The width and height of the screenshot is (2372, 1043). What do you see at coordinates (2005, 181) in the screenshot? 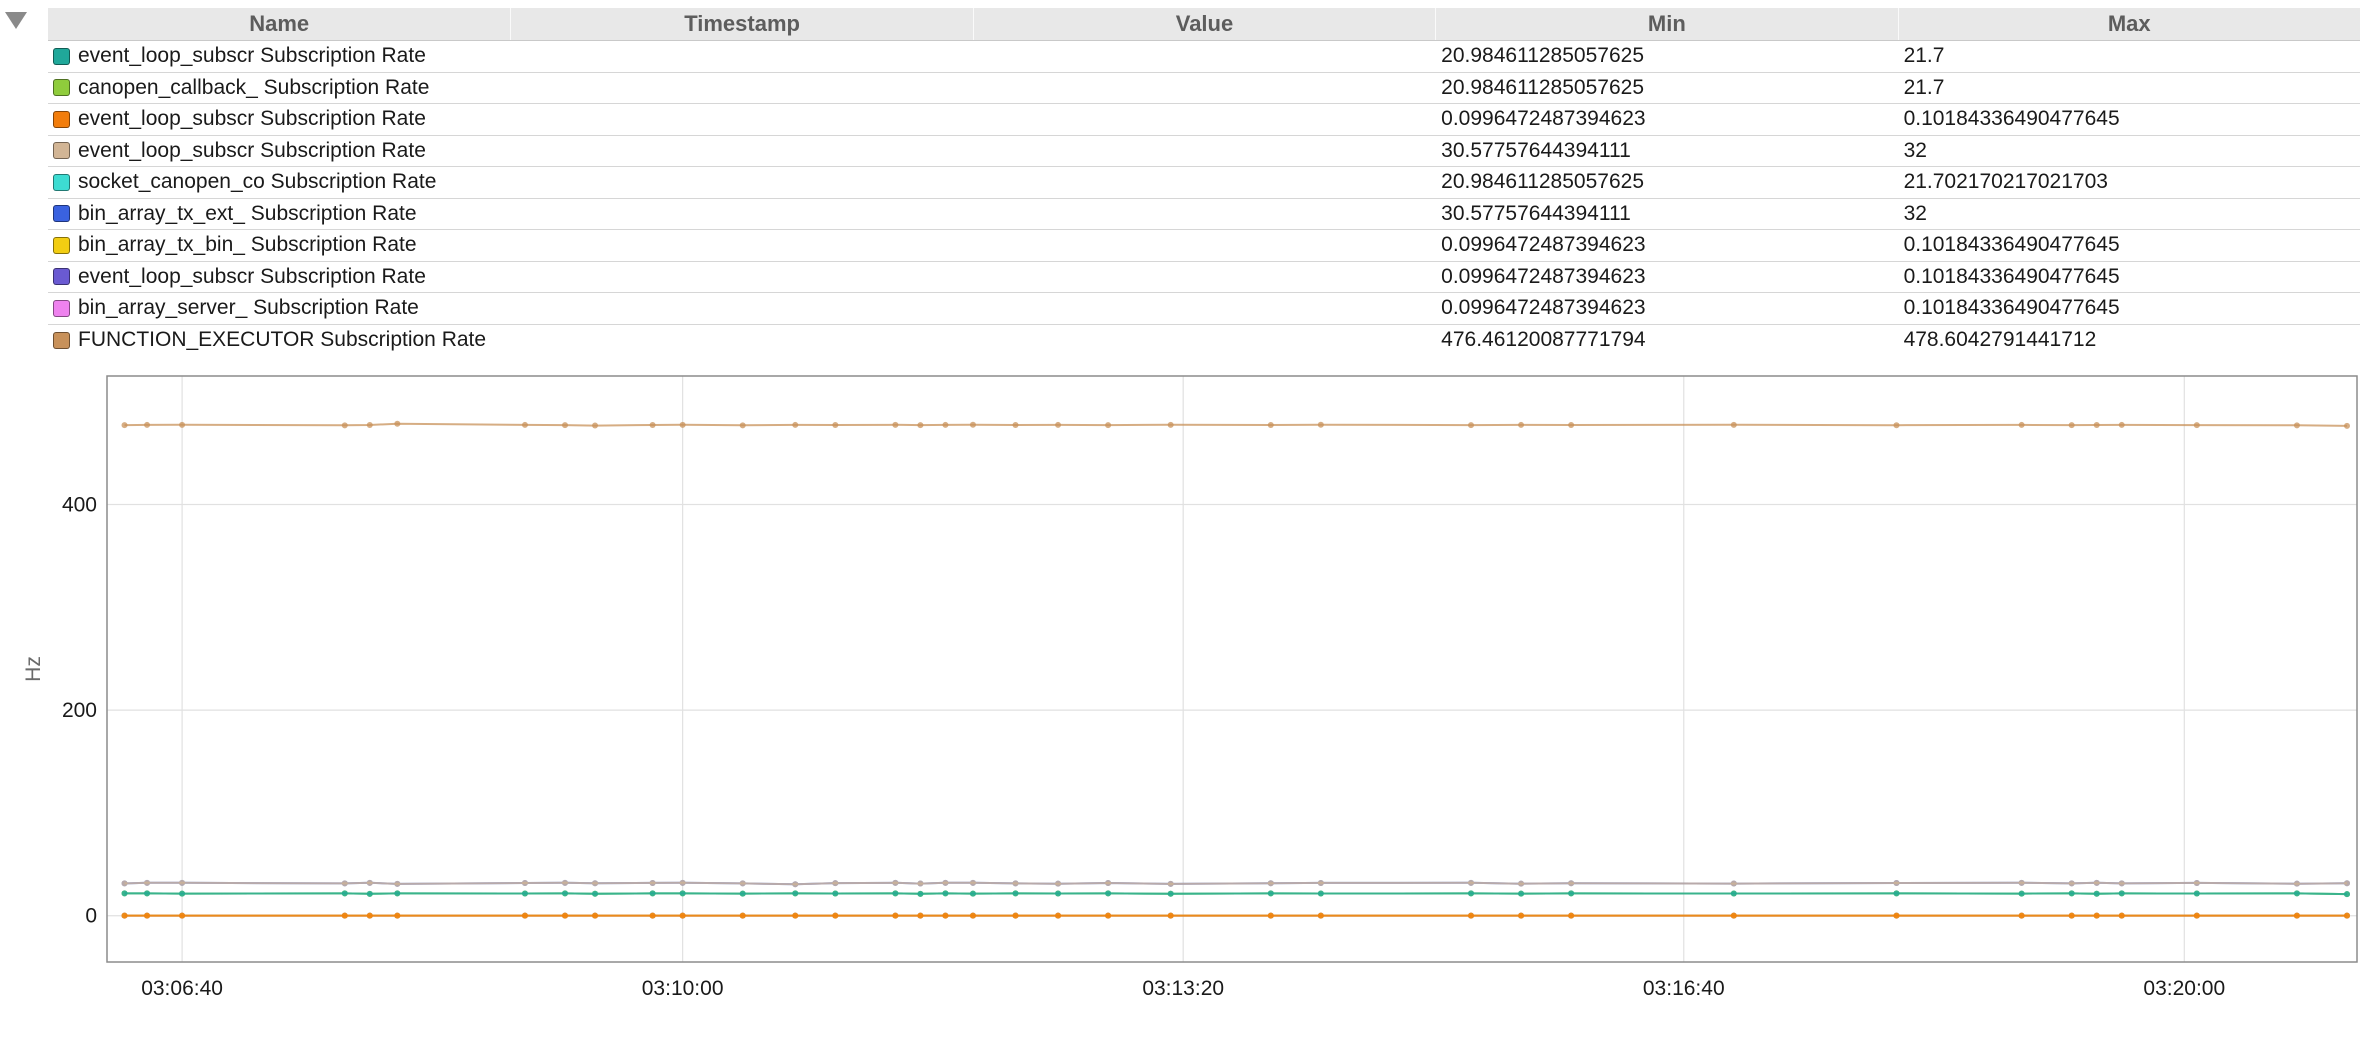
I see `row-max-cell: 21.702170217021703` at bounding box center [2005, 181].